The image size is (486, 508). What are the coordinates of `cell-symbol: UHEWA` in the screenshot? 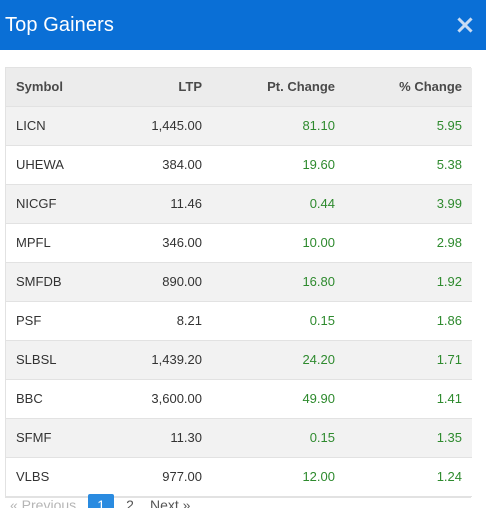 It's located at (56, 165).